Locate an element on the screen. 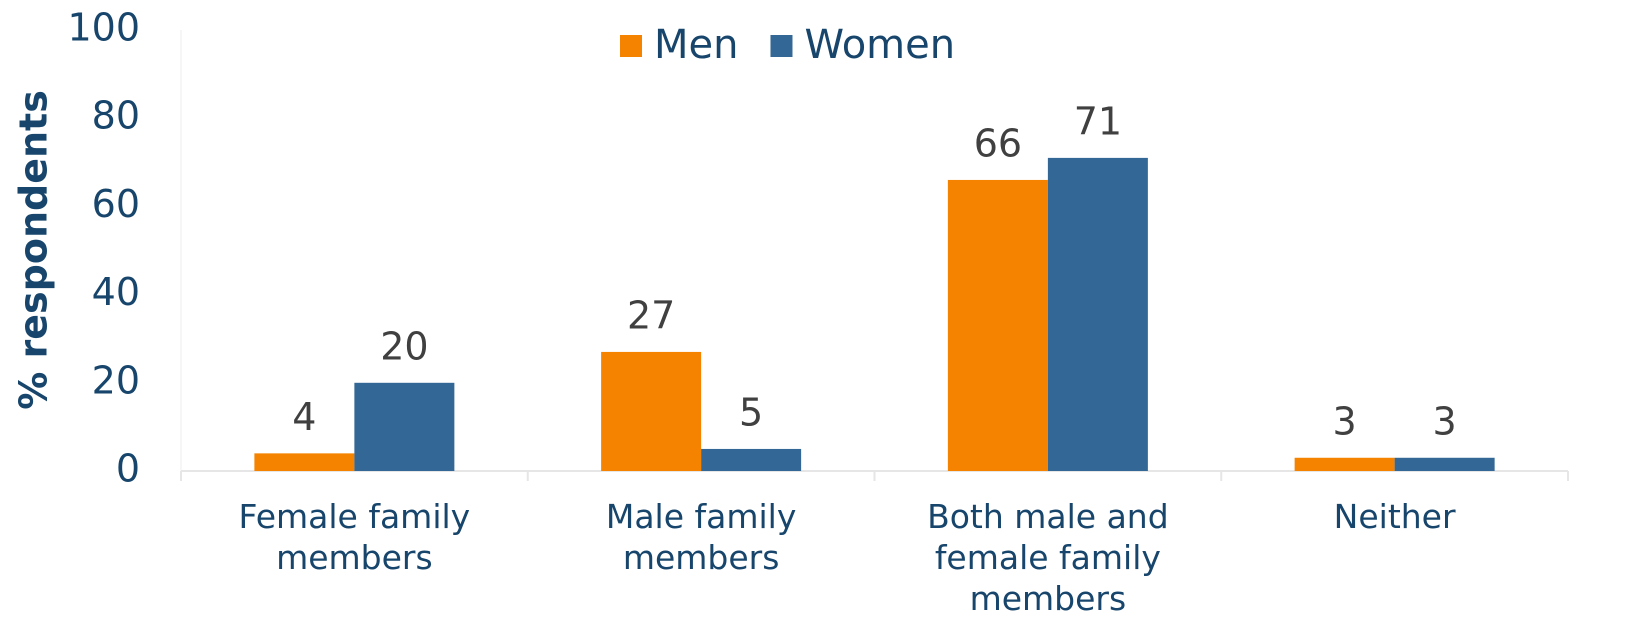  y-tick-label: 20 is located at coordinates (116, 380).